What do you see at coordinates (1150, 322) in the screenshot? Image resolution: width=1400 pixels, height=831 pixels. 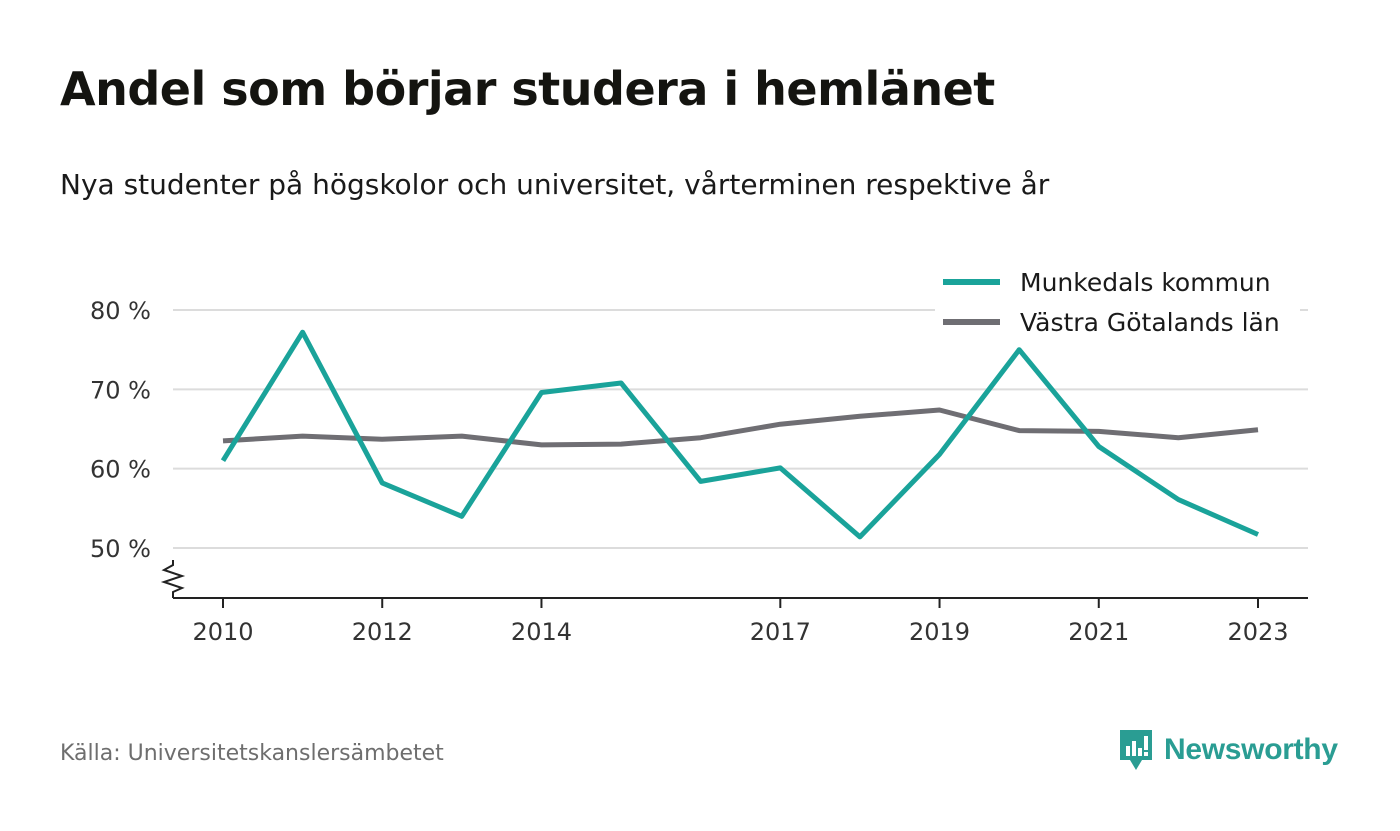 I see `legend-label: Västra Götalands län` at bounding box center [1150, 322].